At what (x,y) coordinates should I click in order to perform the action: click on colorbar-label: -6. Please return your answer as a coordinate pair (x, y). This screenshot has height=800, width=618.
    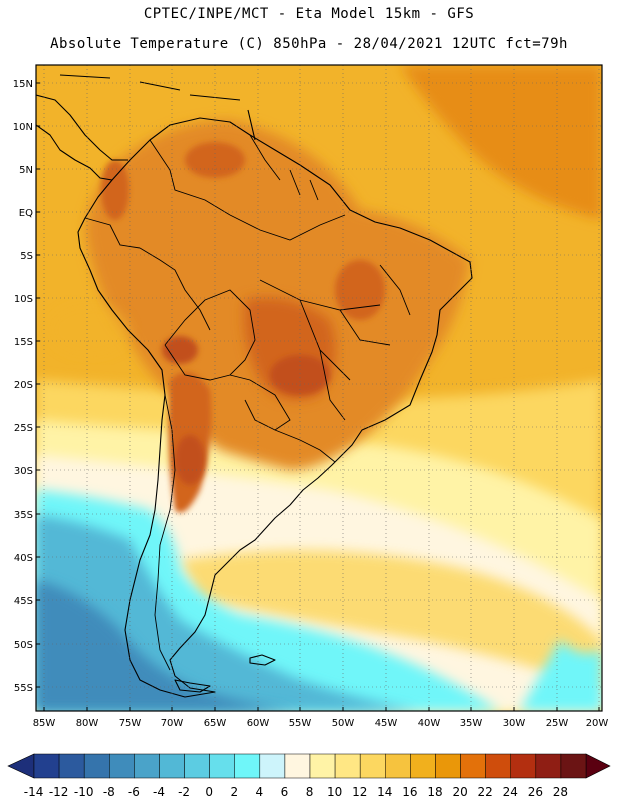
    Looking at the image, I should click on (134, 792).